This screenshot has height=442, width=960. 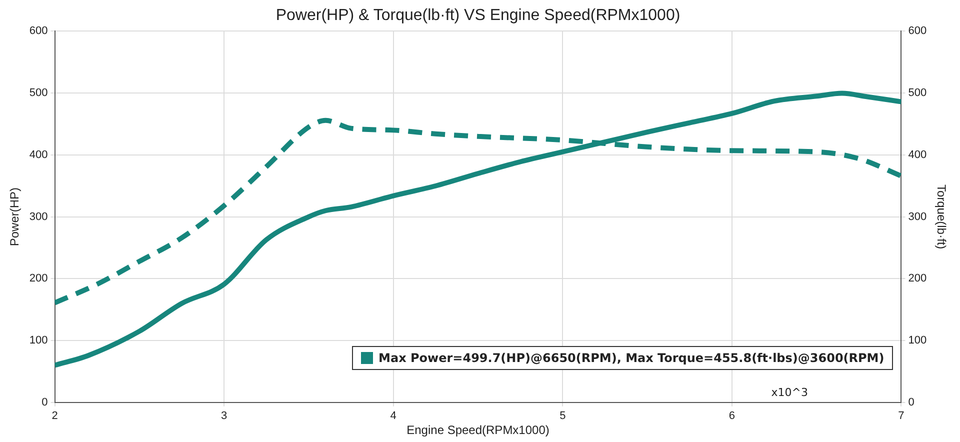 I want to click on x-tick-label: 3, so click(x=224, y=416).